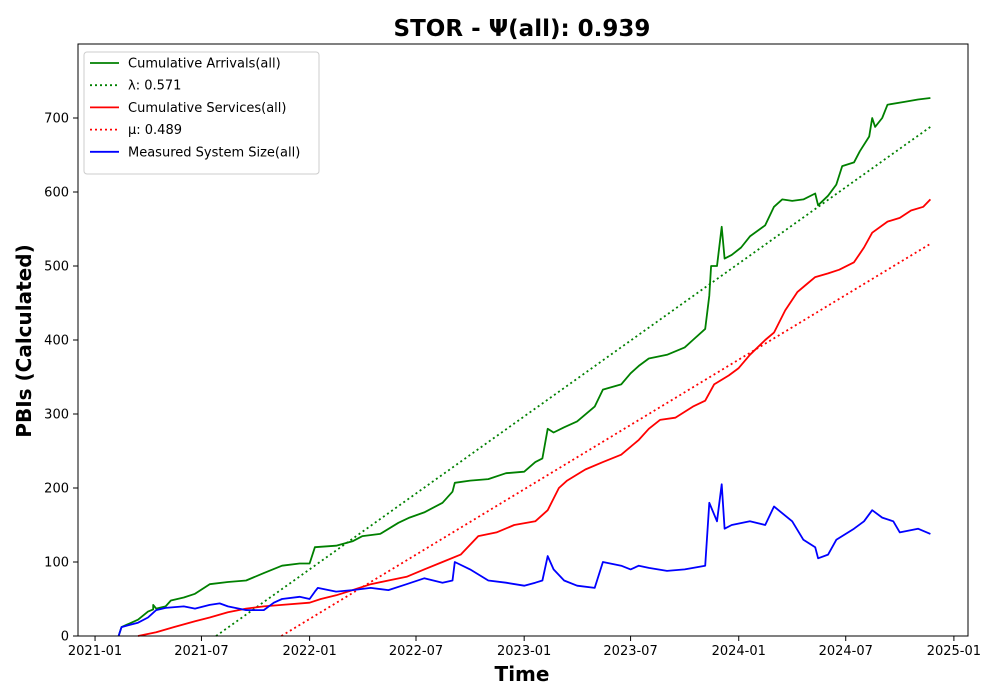 The width and height of the screenshot is (1000, 700). Describe the element at coordinates (954, 651) in the screenshot. I see `x-tick-label: 2025-01` at that location.